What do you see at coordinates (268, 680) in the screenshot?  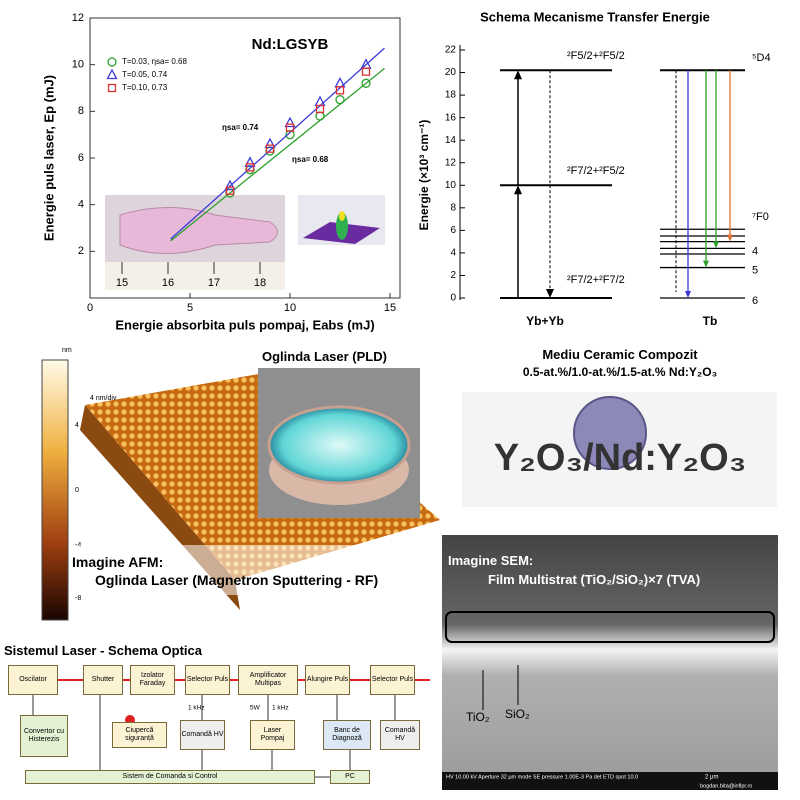 I see `schematic-node: Amplificator Multipas` at bounding box center [268, 680].